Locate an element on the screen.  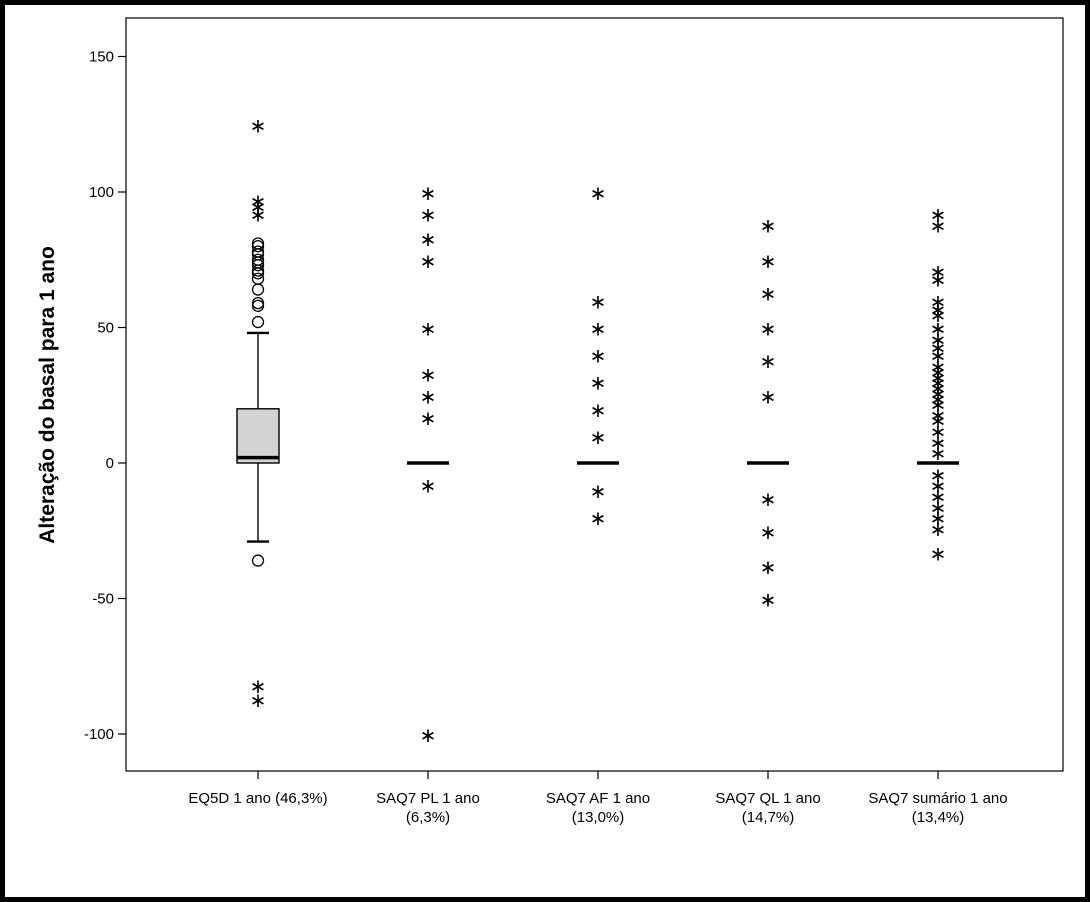
x-tick-label-line2: (6,3%) is located at coordinates (428, 817).